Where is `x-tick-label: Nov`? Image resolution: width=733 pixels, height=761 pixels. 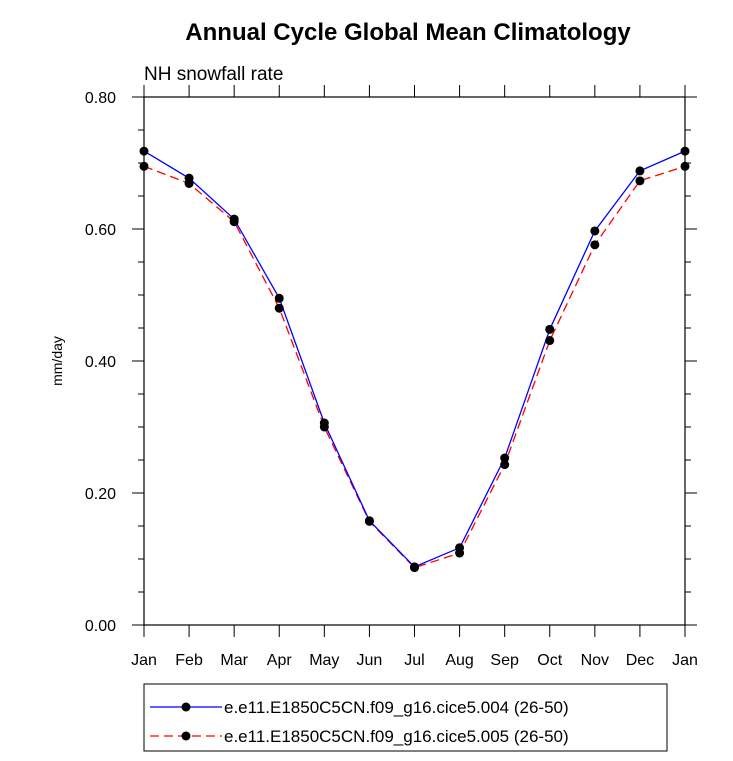
x-tick-label: Nov is located at coordinates (595, 660).